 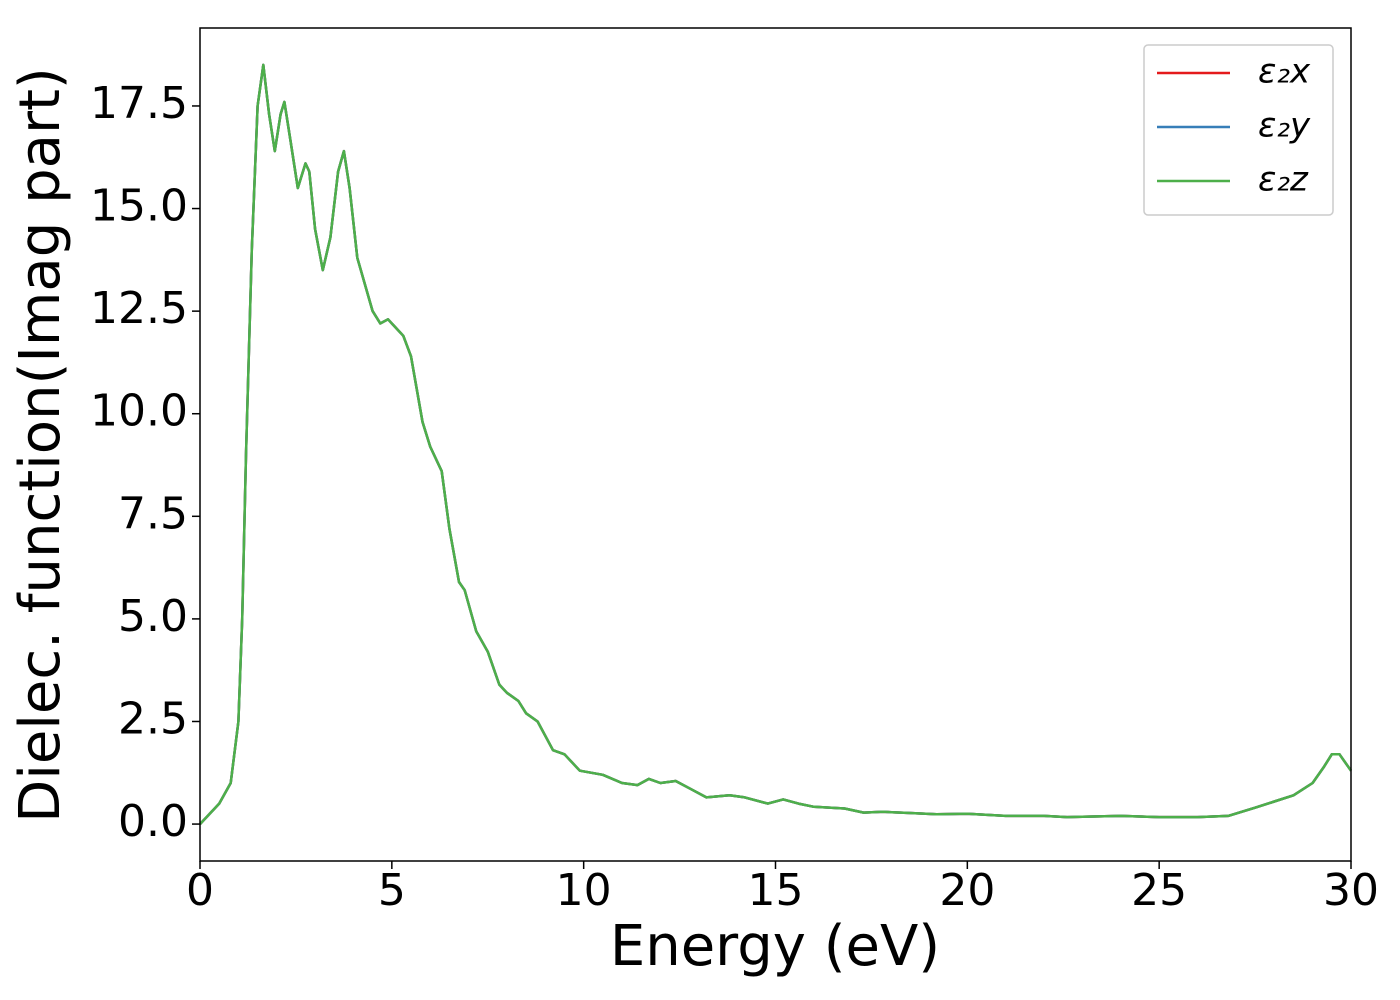 What do you see at coordinates (392, 890) in the screenshot?
I see `x-tick-label: 5` at bounding box center [392, 890].